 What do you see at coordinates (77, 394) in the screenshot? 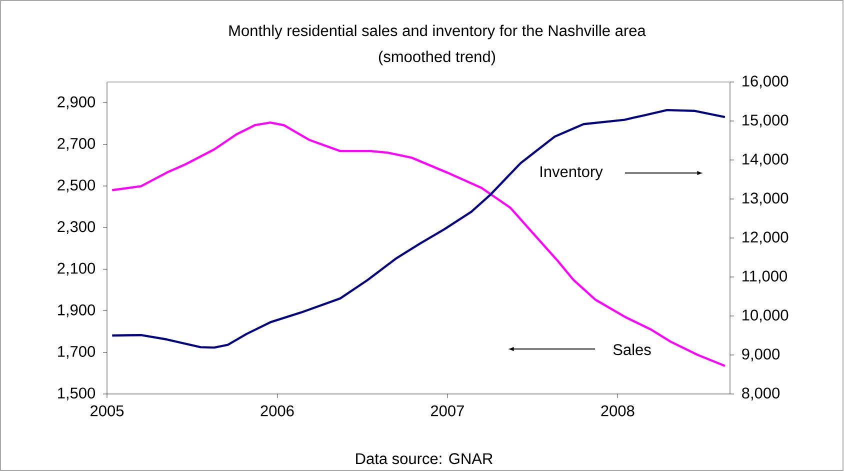
I see `y-tick-label: 1,500` at bounding box center [77, 394].